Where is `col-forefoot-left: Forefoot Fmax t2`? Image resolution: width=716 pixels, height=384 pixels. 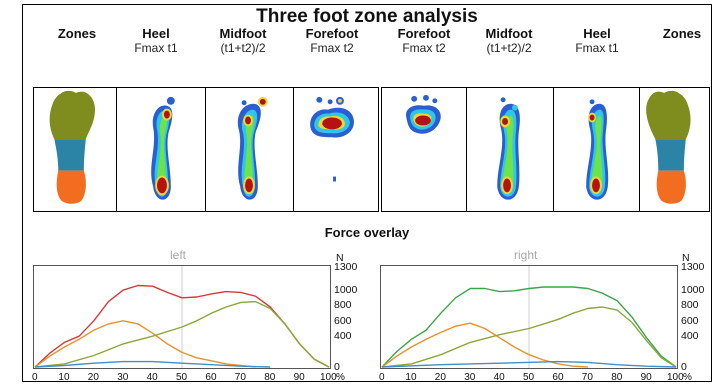 col-forefoot-left: Forefoot Fmax t2 is located at coordinates (332, 40).